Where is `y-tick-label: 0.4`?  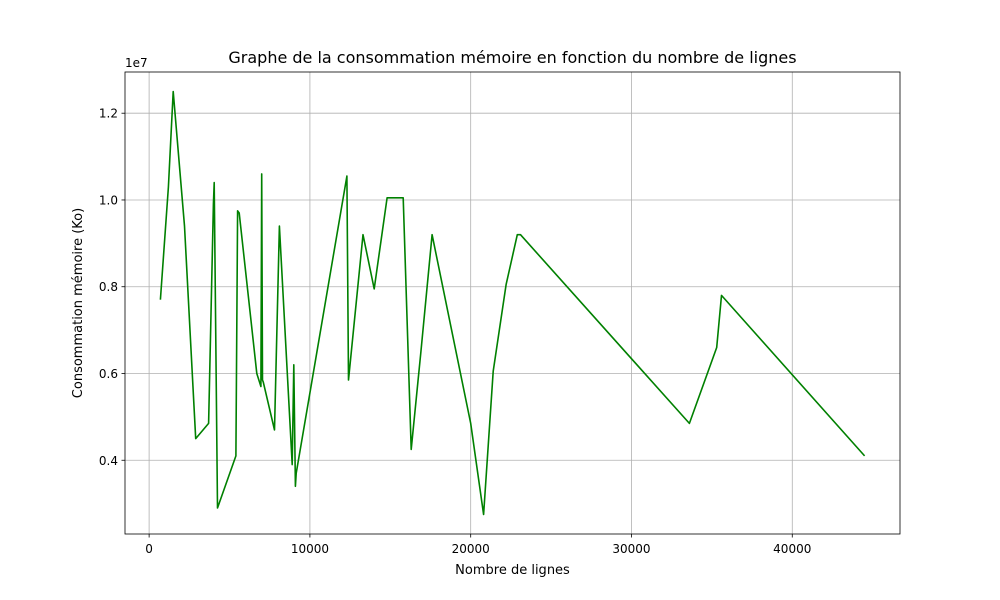 y-tick-label: 0.4 is located at coordinates (108, 461).